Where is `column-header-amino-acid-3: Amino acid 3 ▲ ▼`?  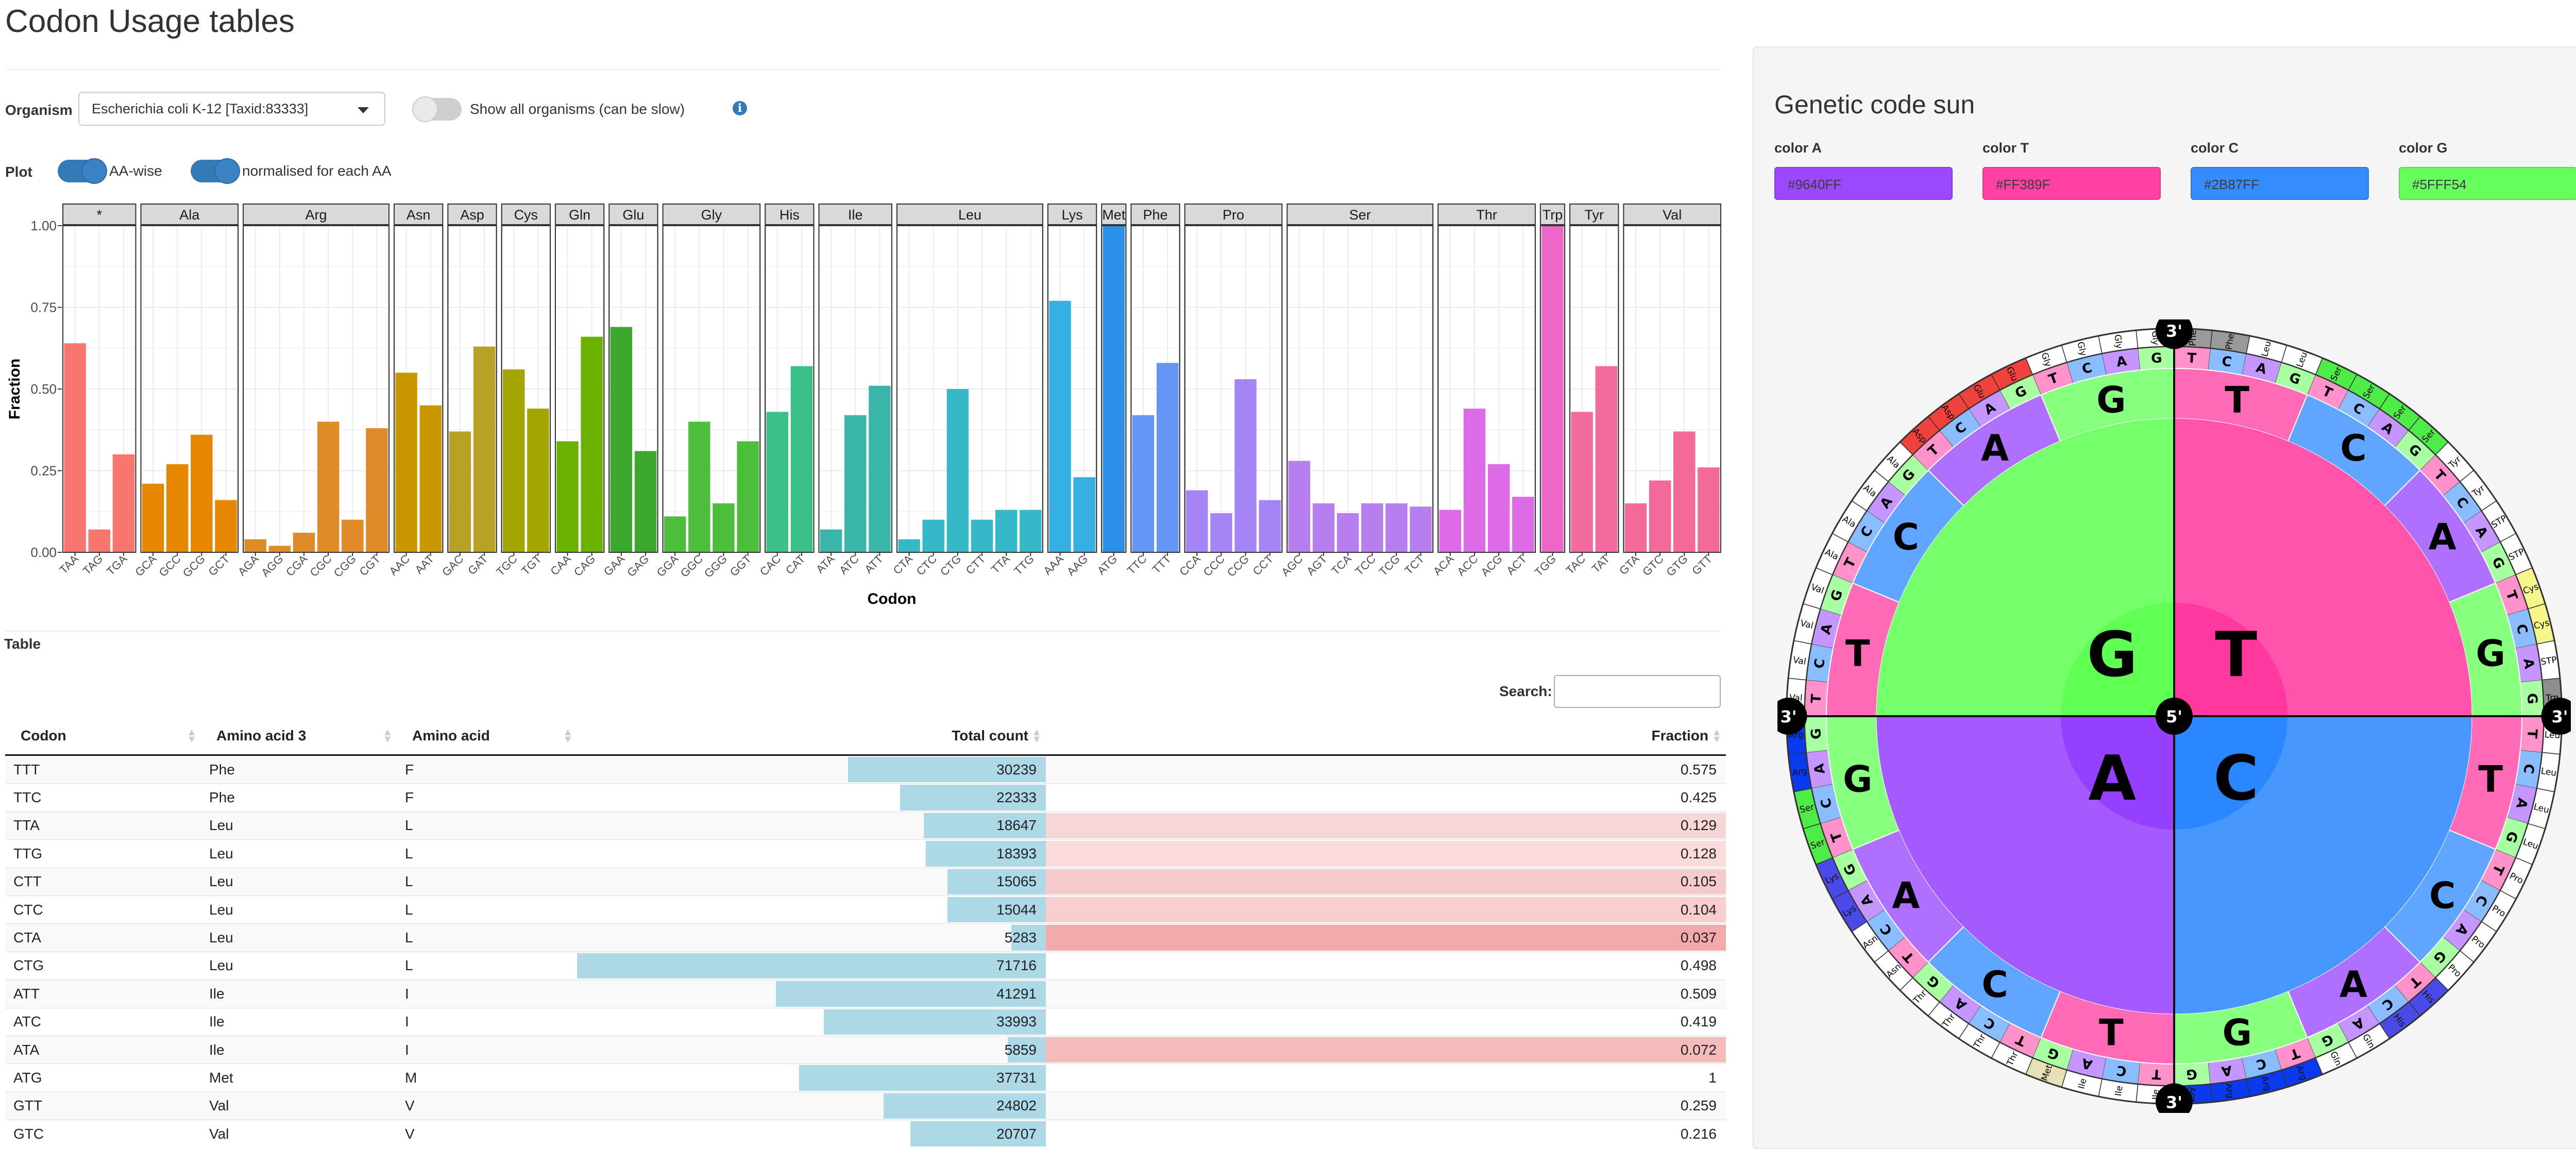
column-header-amino-acid-3: Amino acid 3 ▲ ▼ is located at coordinates (299, 736).